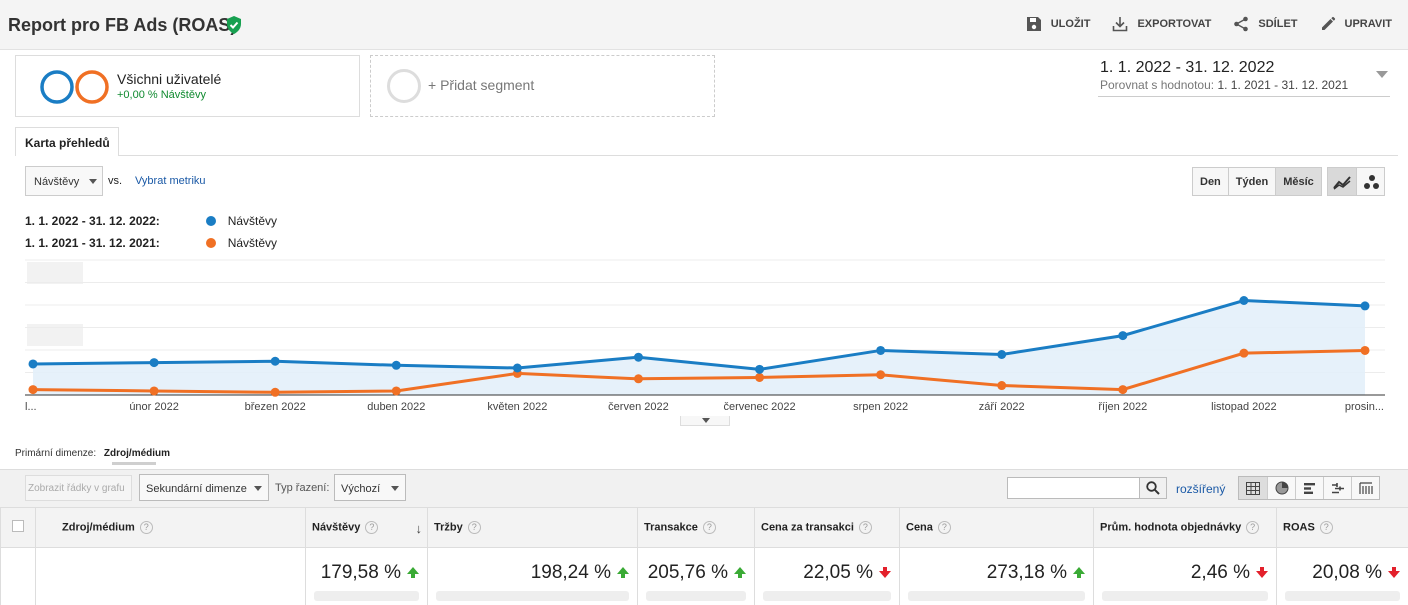 This screenshot has height=605, width=1408. I want to click on metric-select: Návštěvy, so click(64, 181).